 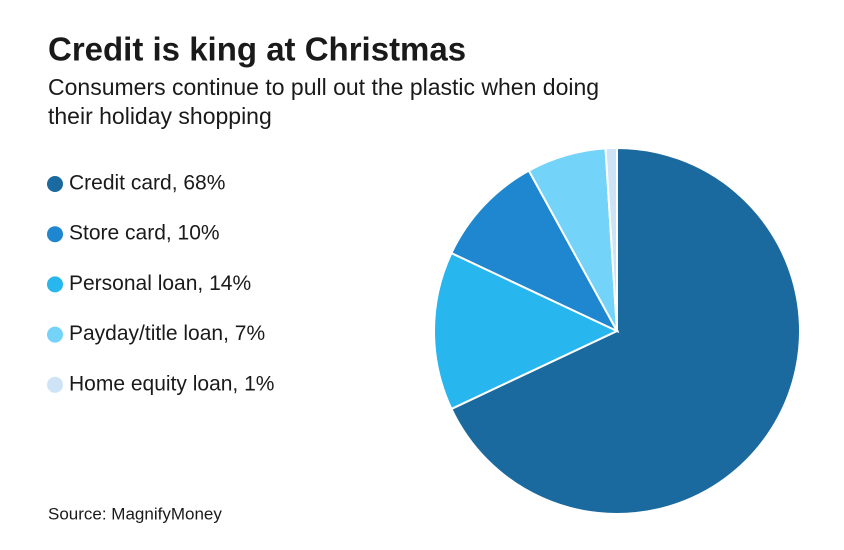 I want to click on legend-label: Personal loan, 14%, so click(x=160, y=283).